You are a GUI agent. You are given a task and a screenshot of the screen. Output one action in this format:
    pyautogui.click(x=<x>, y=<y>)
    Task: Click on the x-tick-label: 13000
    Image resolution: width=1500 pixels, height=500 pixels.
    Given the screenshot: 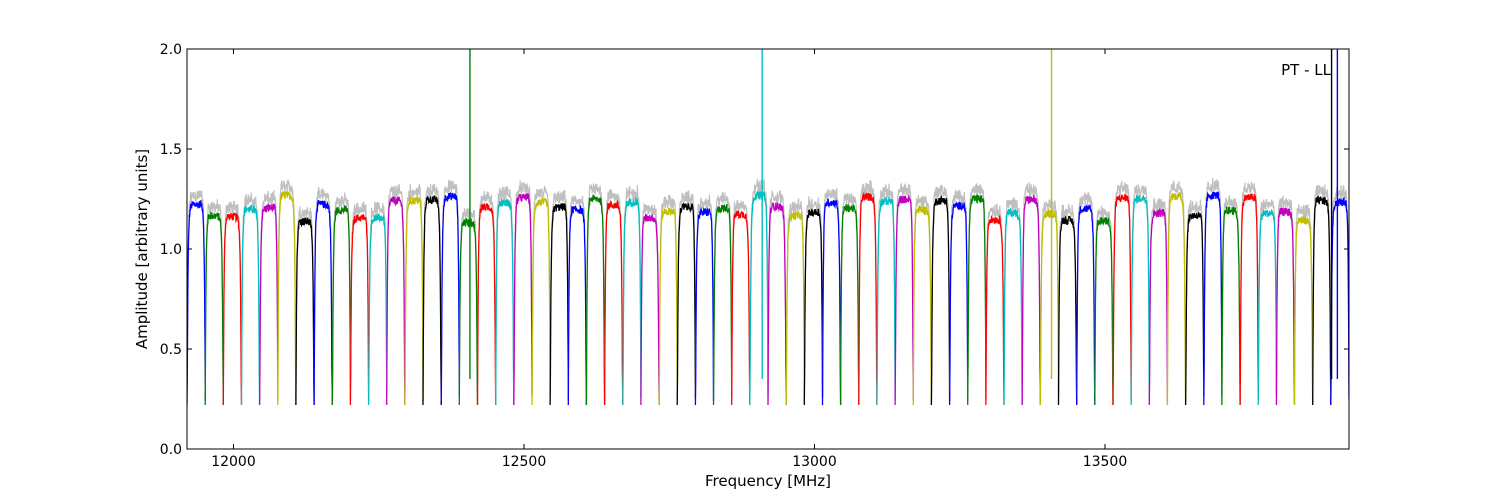 What is the action you would take?
    pyautogui.click(x=814, y=462)
    